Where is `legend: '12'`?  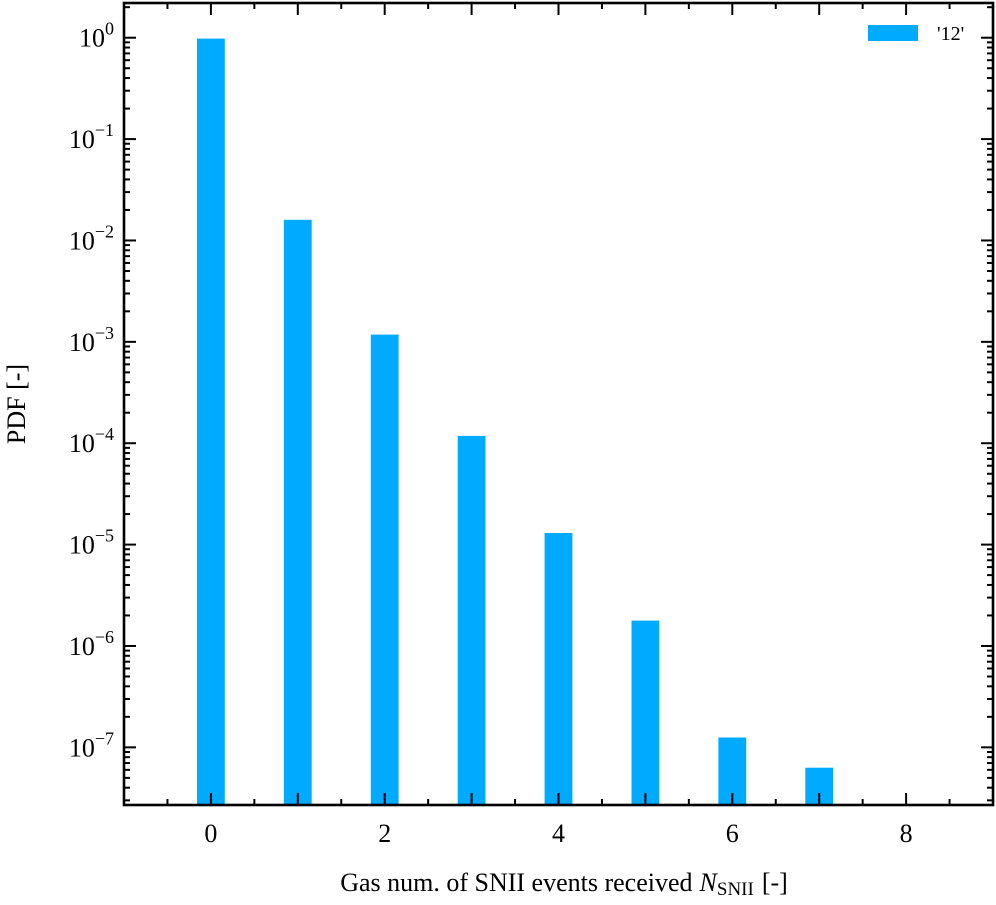
legend: '12' is located at coordinates (916, 34).